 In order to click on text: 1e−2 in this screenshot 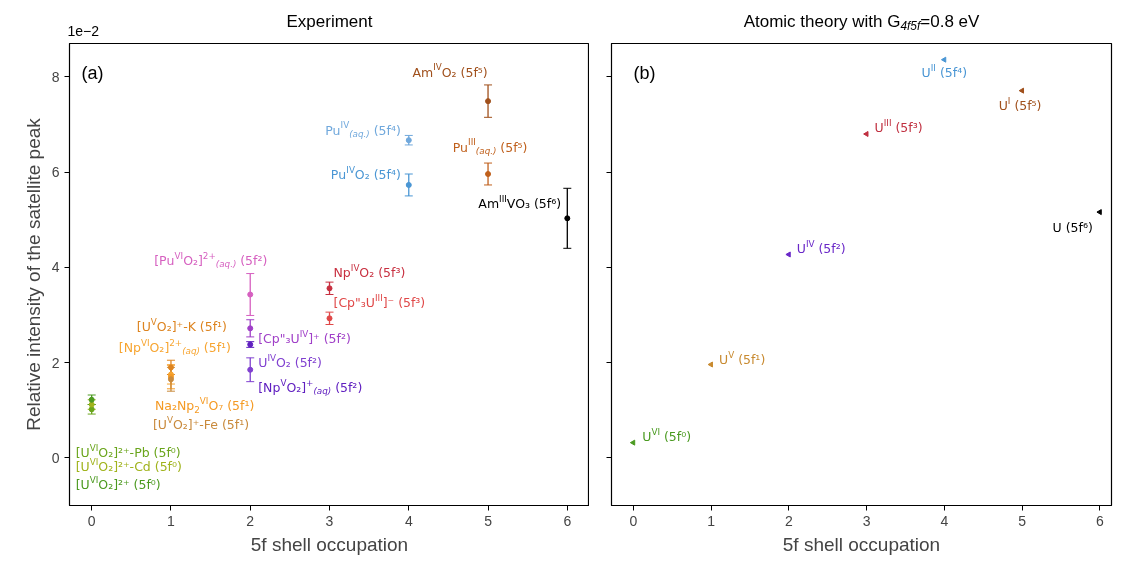, I will do `click(83, 30)`.